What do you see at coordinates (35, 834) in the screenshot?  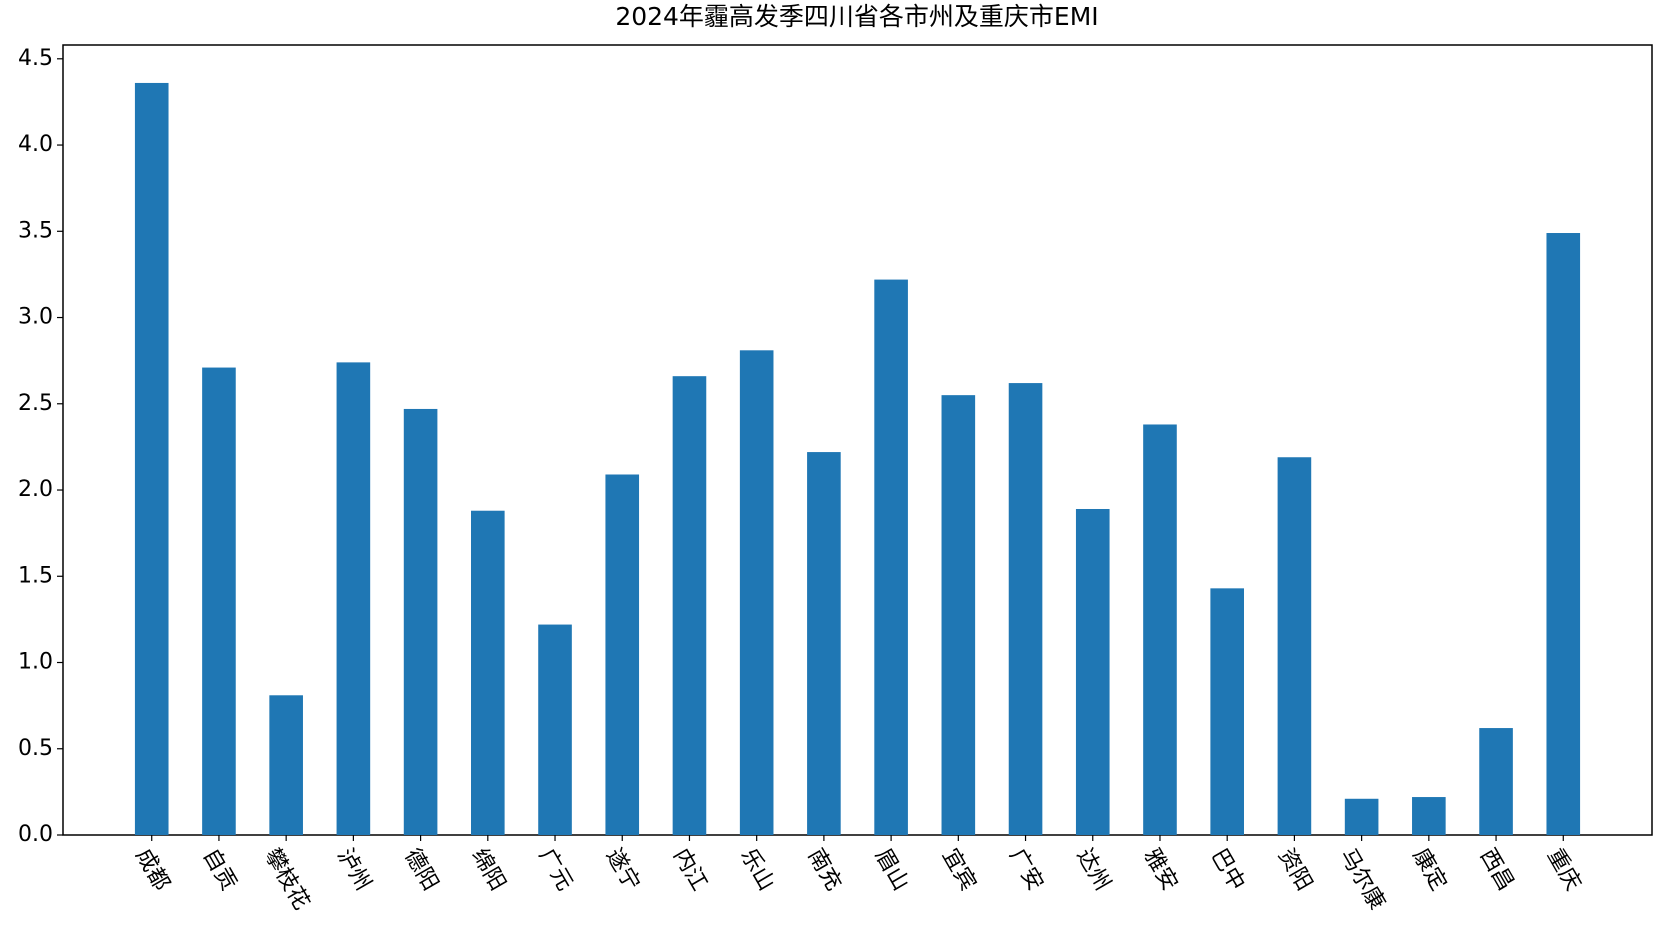 I see `y-tick-label: 0.0` at bounding box center [35, 834].